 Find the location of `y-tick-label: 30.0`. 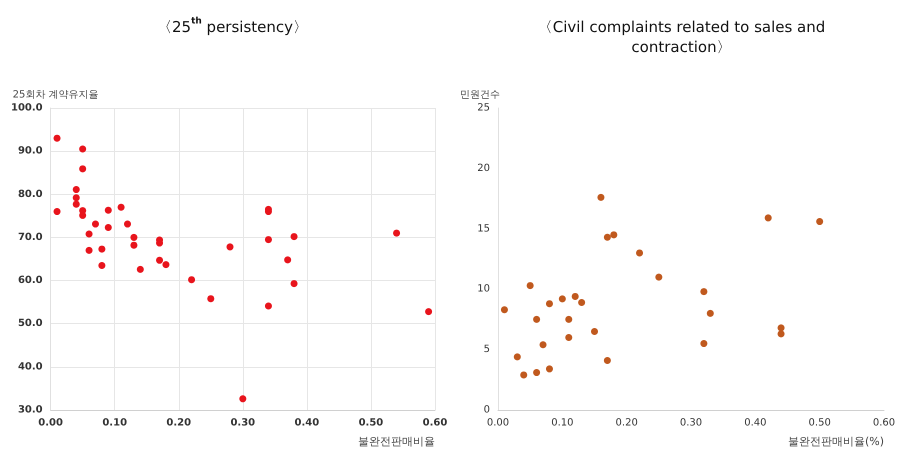

y-tick-label: 30.0 is located at coordinates (30, 410).